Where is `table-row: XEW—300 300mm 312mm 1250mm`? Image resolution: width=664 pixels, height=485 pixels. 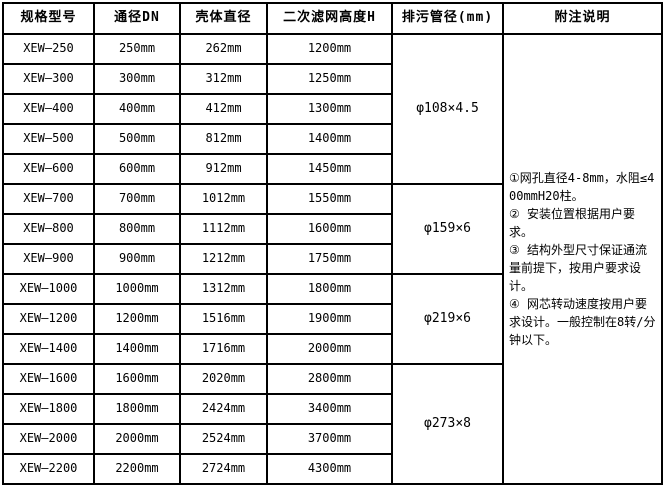
table-row: XEW—300 300mm 312mm 1250mm is located at coordinates (332, 79).